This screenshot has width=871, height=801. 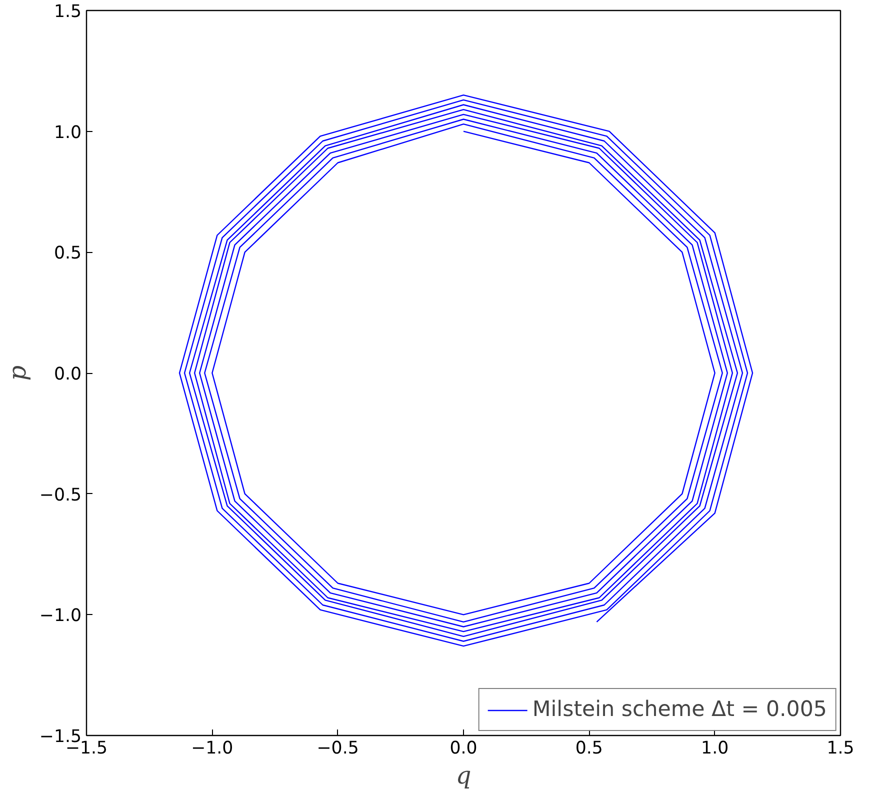 What do you see at coordinates (840, 748) in the screenshot?
I see `x-tick-label: 1.5` at bounding box center [840, 748].